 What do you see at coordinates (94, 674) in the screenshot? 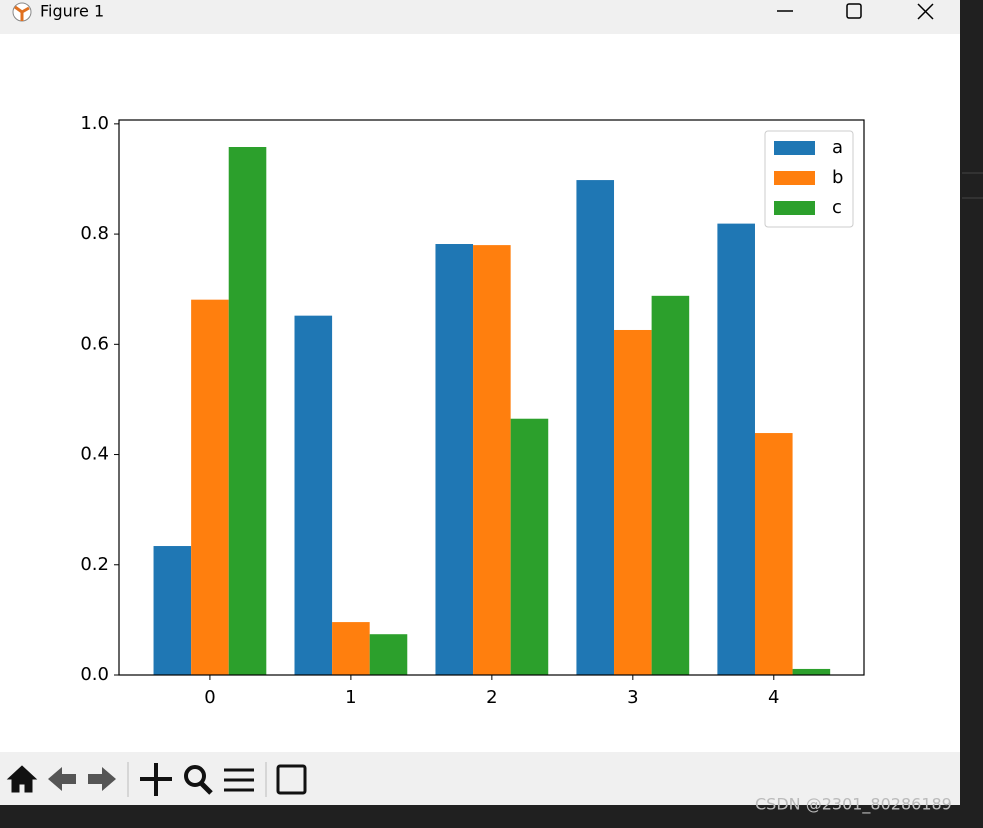
I see `y-tick-label: 0.0` at bounding box center [94, 674].